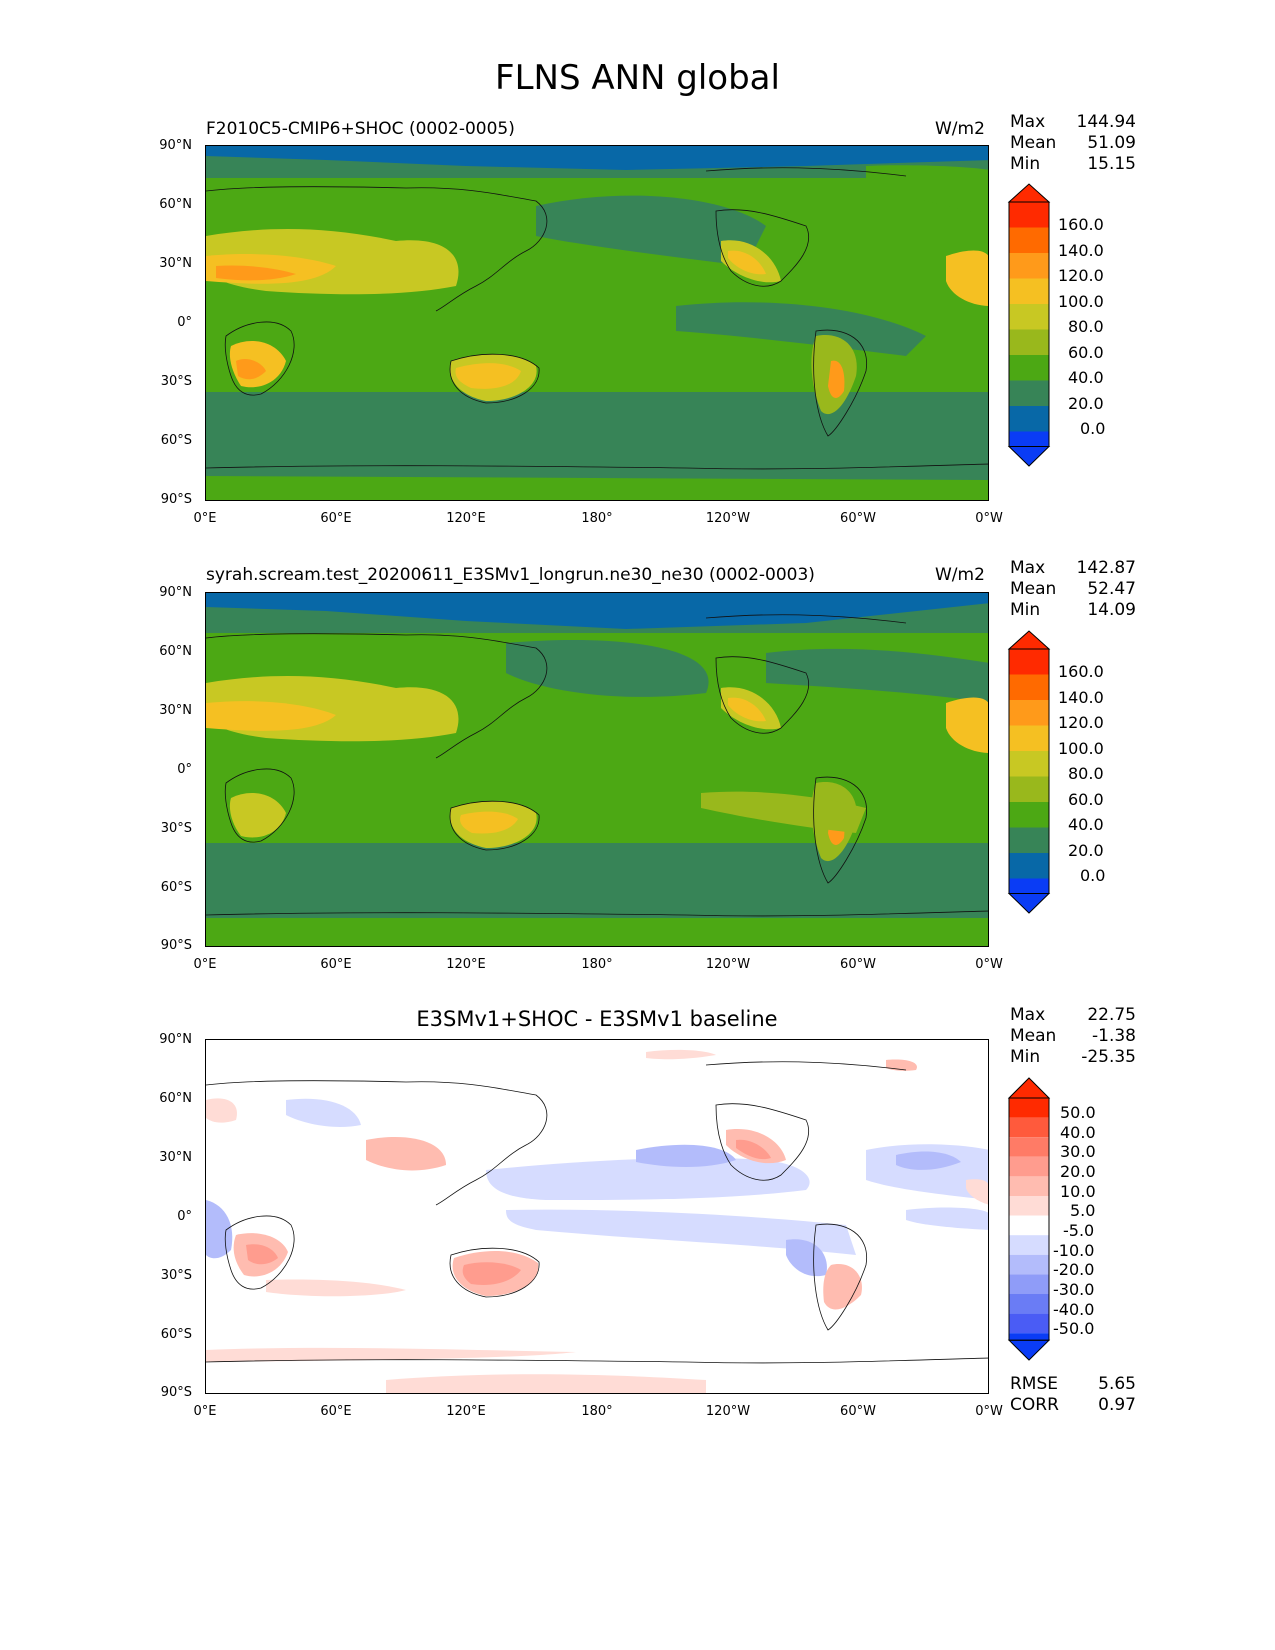 The width and height of the screenshot is (1275, 1650). Describe the element at coordinates (1081, 697) in the screenshot. I see `cbar-2-label-1: 140.0` at that location.